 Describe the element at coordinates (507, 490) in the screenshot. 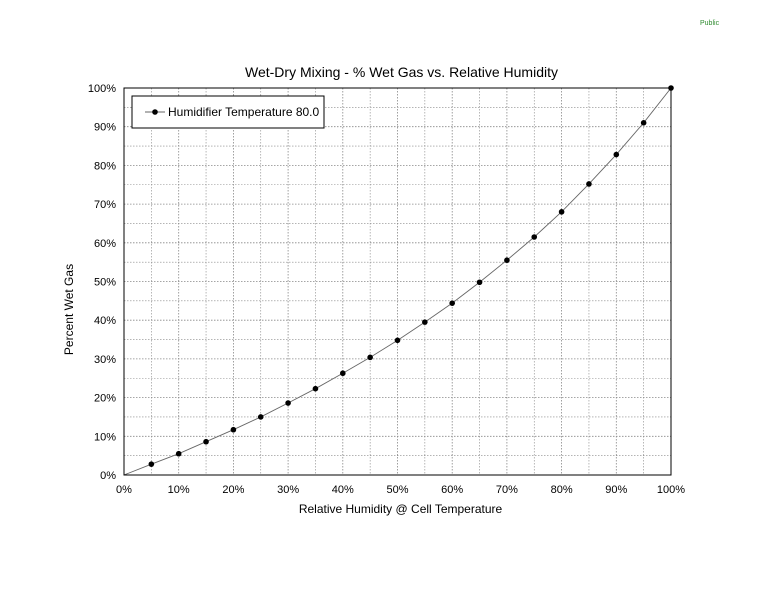

I see `x-tick-label: 70%` at that location.